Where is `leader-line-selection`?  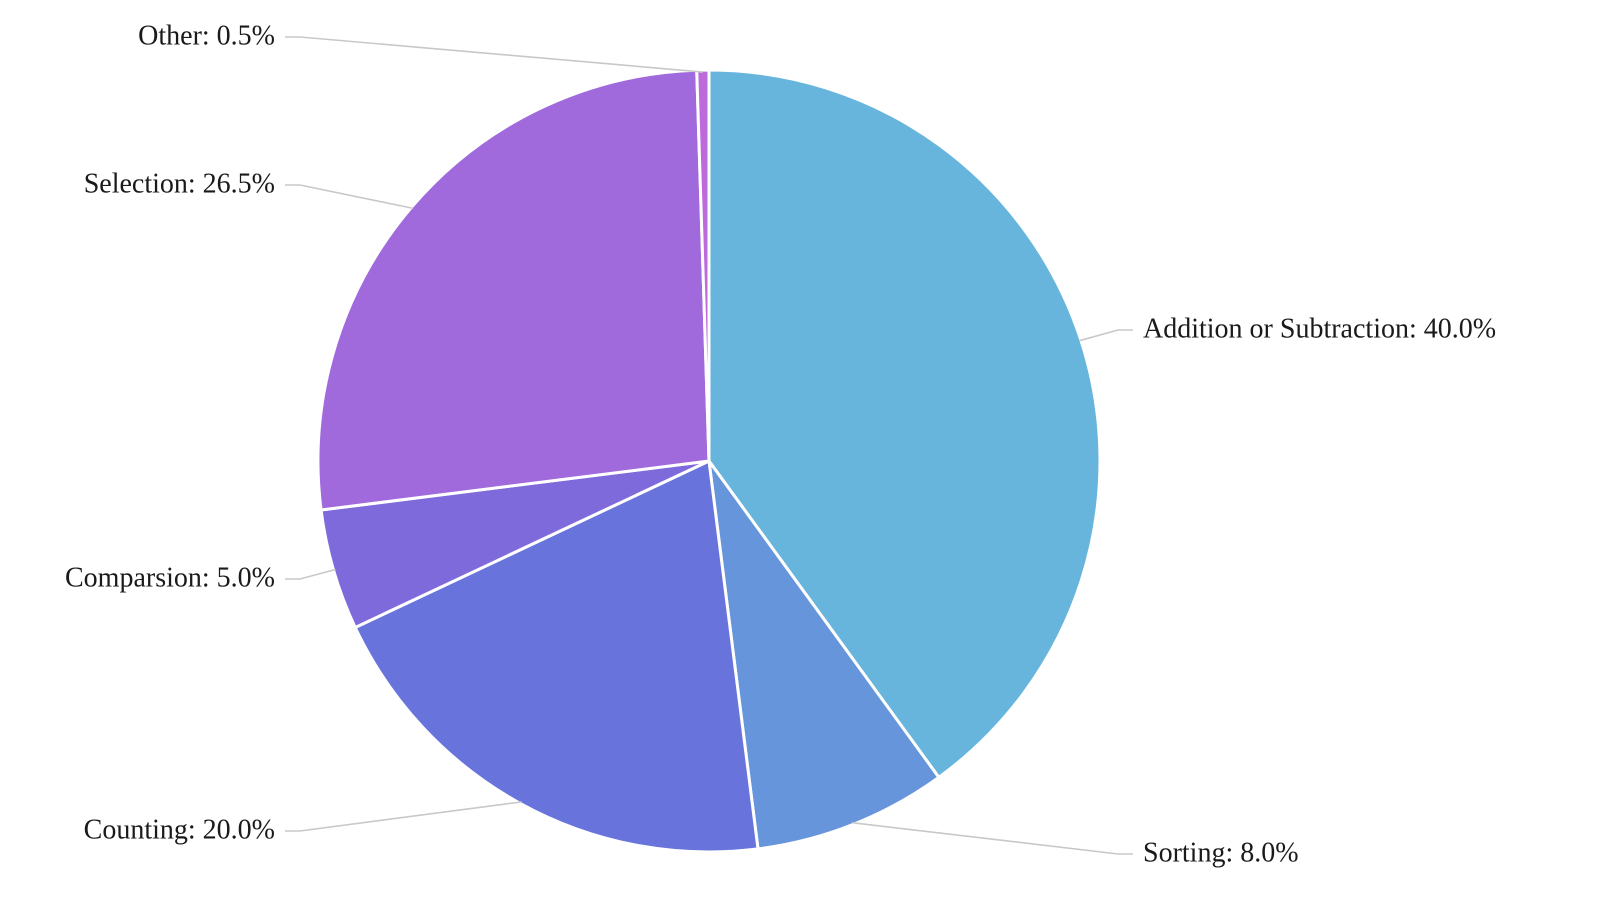
leader-line-selection is located at coordinates (349, 197).